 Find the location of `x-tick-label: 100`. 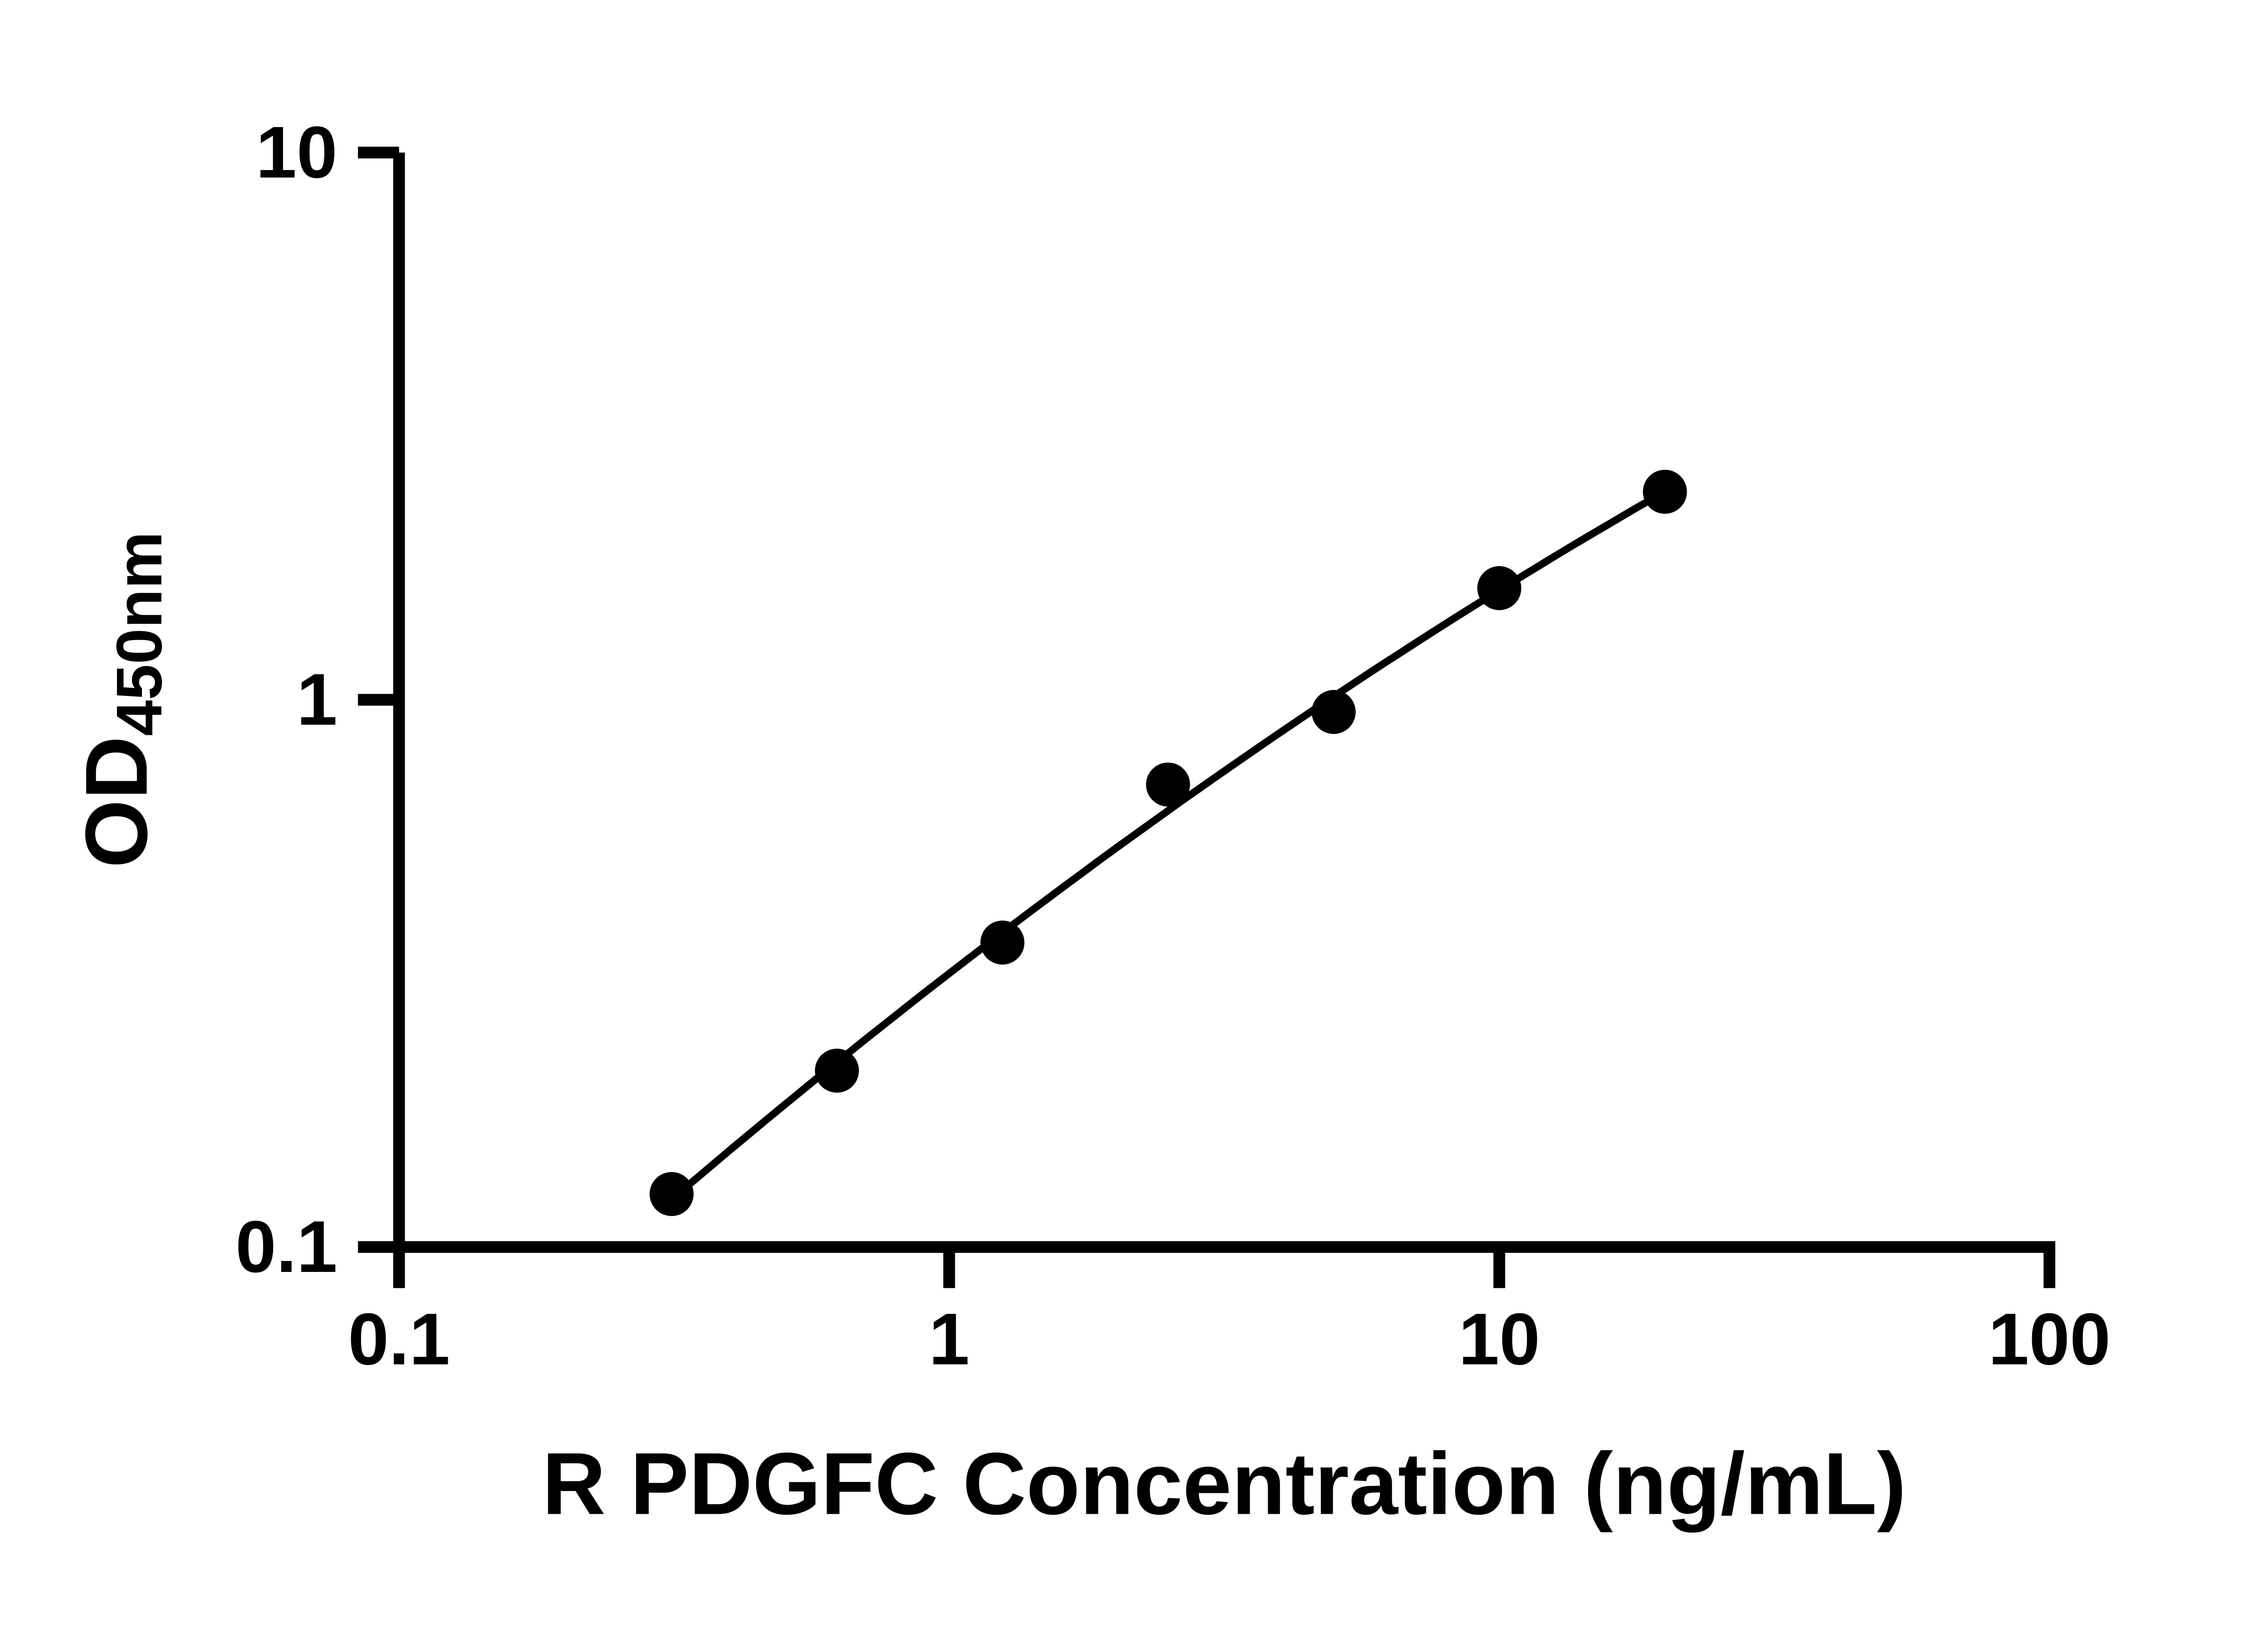

x-tick-label: 100 is located at coordinates (2050, 1339).